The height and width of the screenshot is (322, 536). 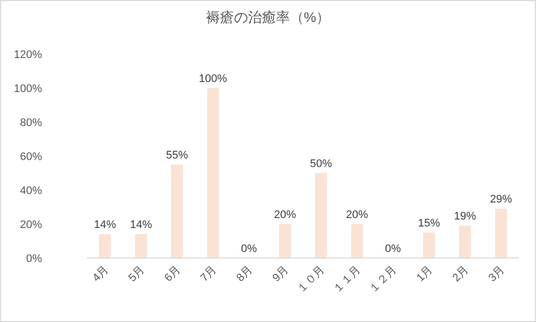 What do you see at coordinates (31, 191) in the screenshot?
I see `y-tick-label: 40%` at bounding box center [31, 191].